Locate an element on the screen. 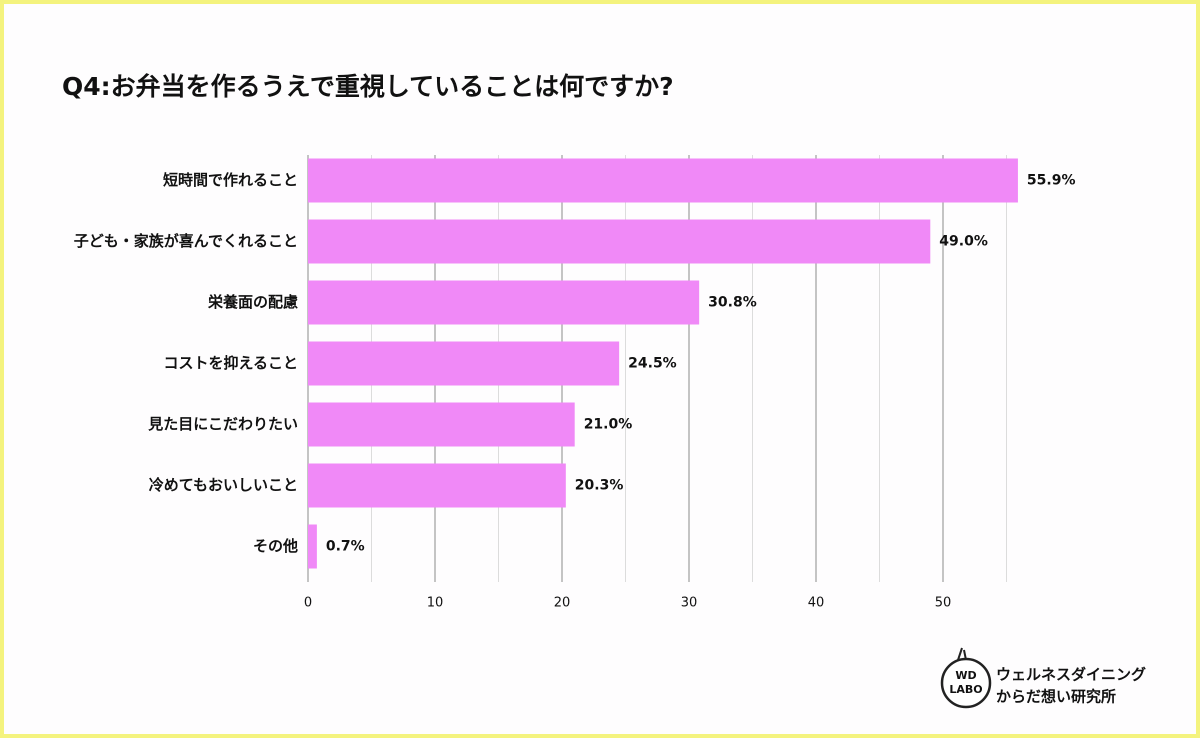 This screenshot has height=738, width=1200. value-label: 24.5% is located at coordinates (652, 364).